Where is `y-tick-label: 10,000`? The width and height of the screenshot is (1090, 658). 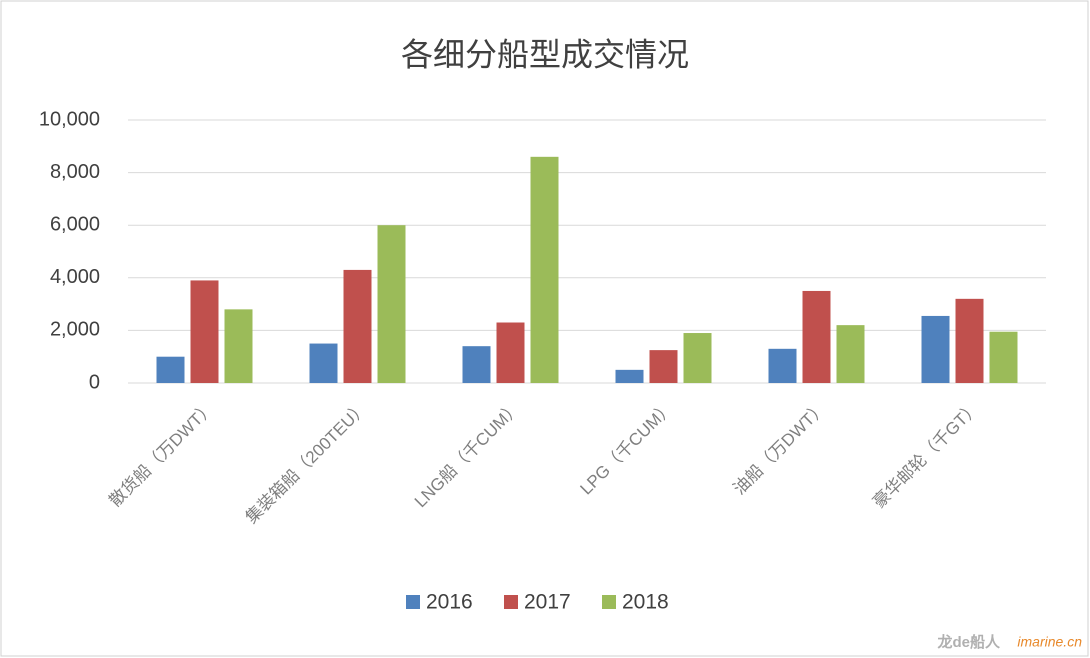 y-tick-label: 10,000 is located at coordinates (69, 119).